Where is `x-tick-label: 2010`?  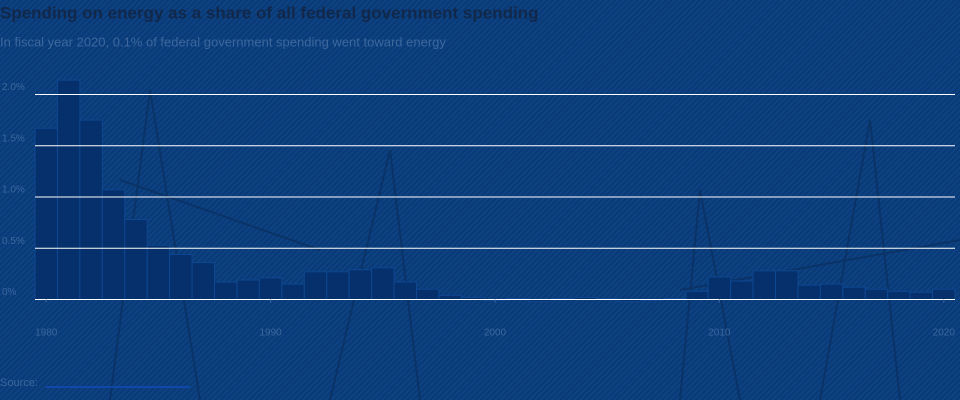
x-tick-label: 2010 is located at coordinates (719, 333).